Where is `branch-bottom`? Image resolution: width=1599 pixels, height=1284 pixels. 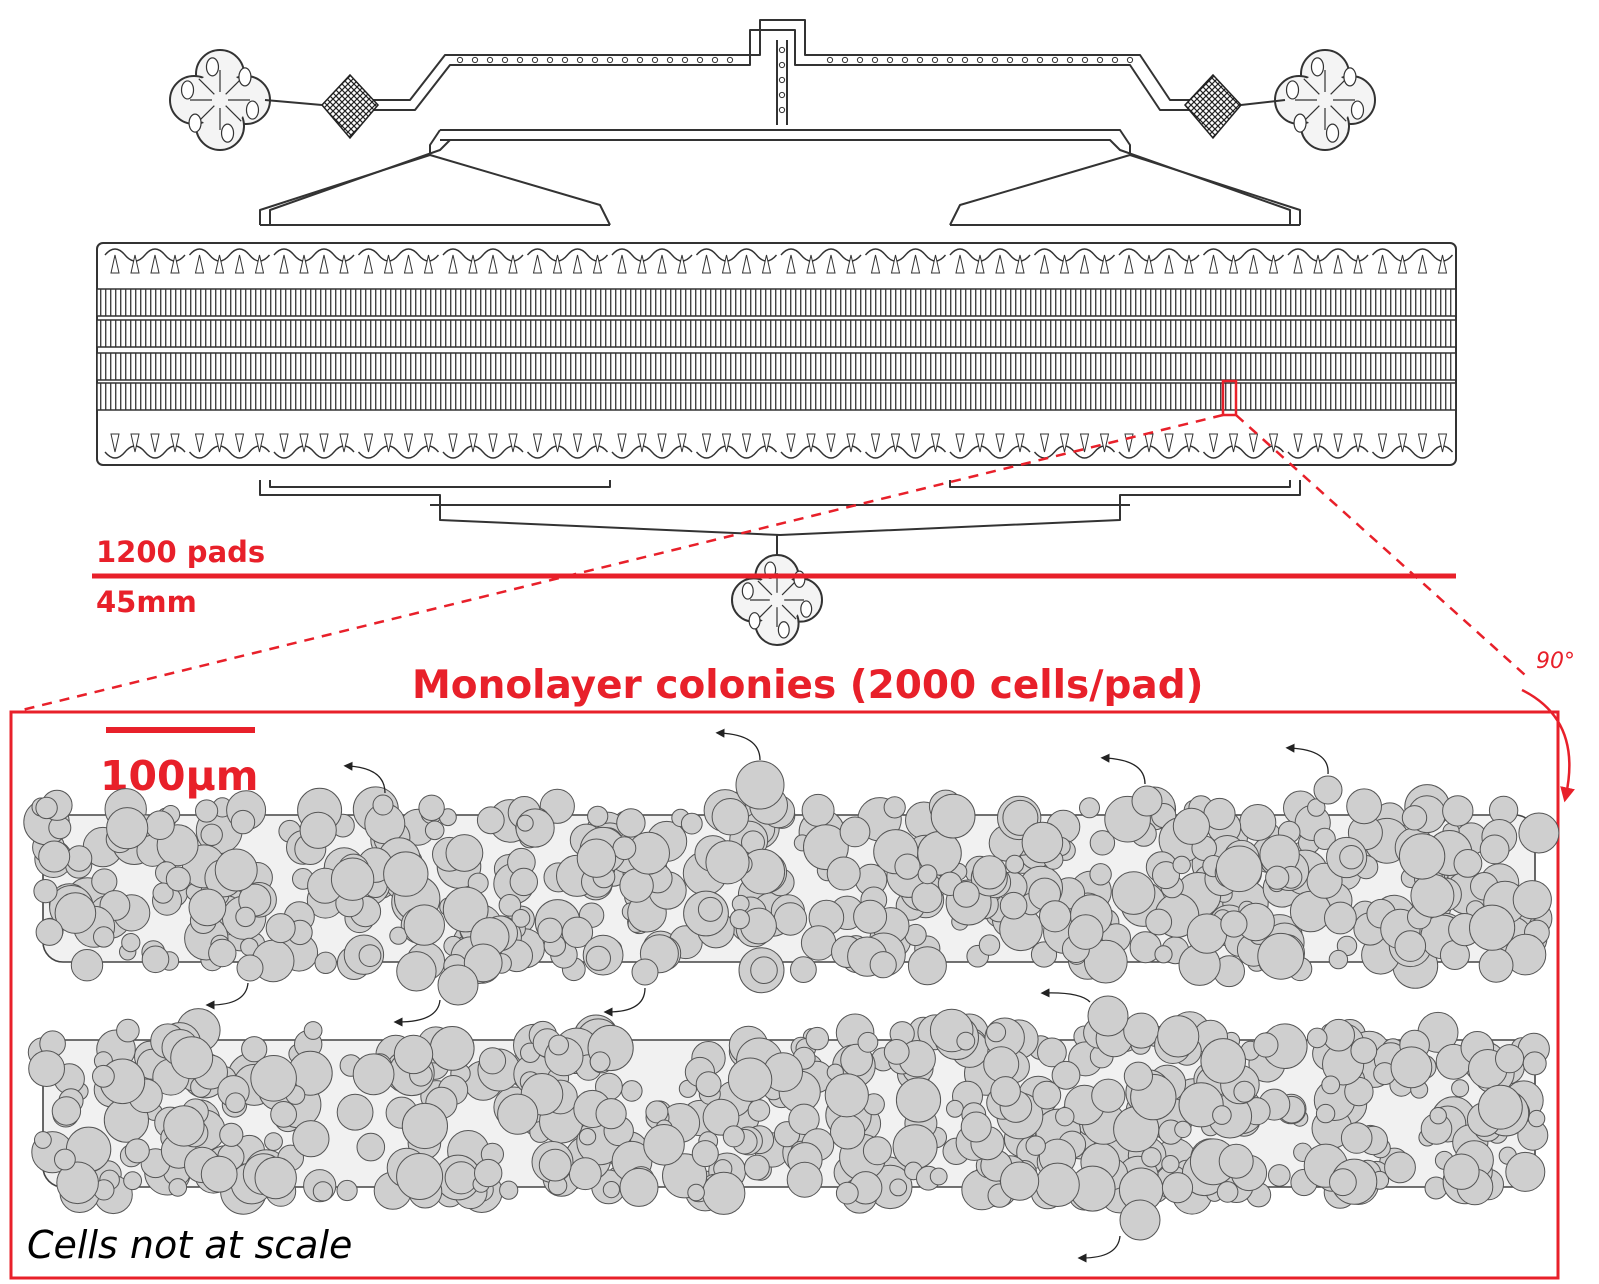 branch-bottom is located at coordinates (779, 446).